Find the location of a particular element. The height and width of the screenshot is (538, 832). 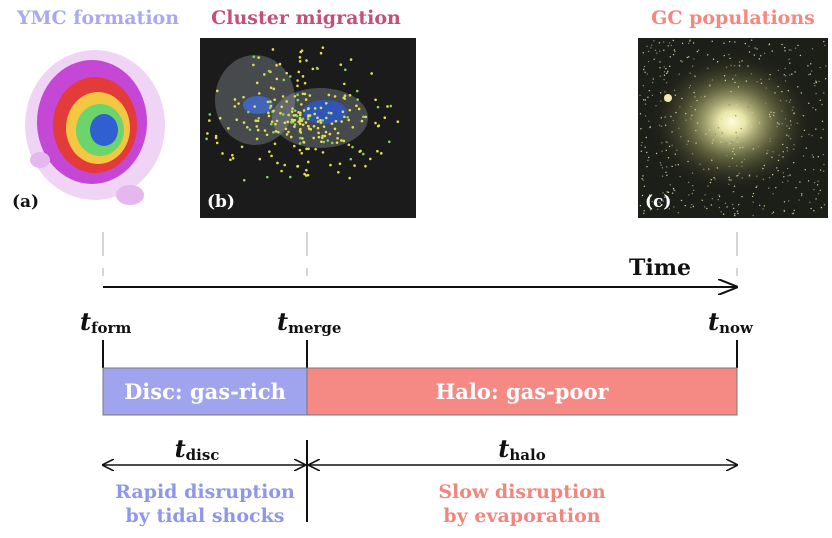

symbol: t is located at coordinates (713, 321).